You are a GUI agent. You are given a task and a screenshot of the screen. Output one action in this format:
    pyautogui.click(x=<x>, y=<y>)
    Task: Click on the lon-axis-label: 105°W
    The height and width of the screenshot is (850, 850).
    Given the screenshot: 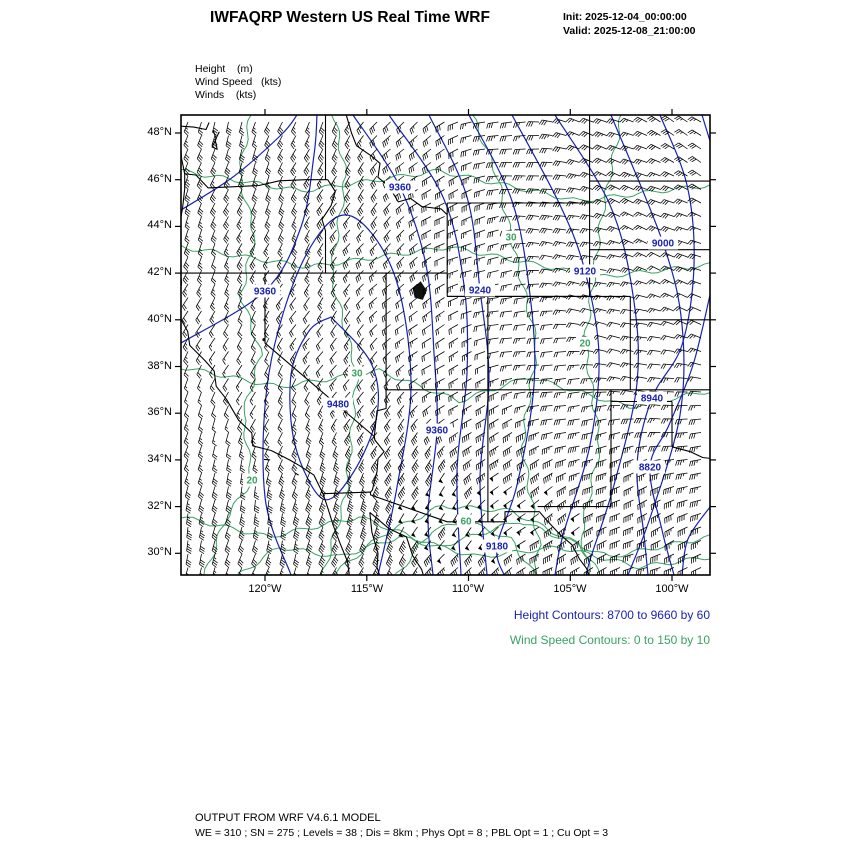 What is the action you would take?
    pyautogui.click(x=570, y=589)
    